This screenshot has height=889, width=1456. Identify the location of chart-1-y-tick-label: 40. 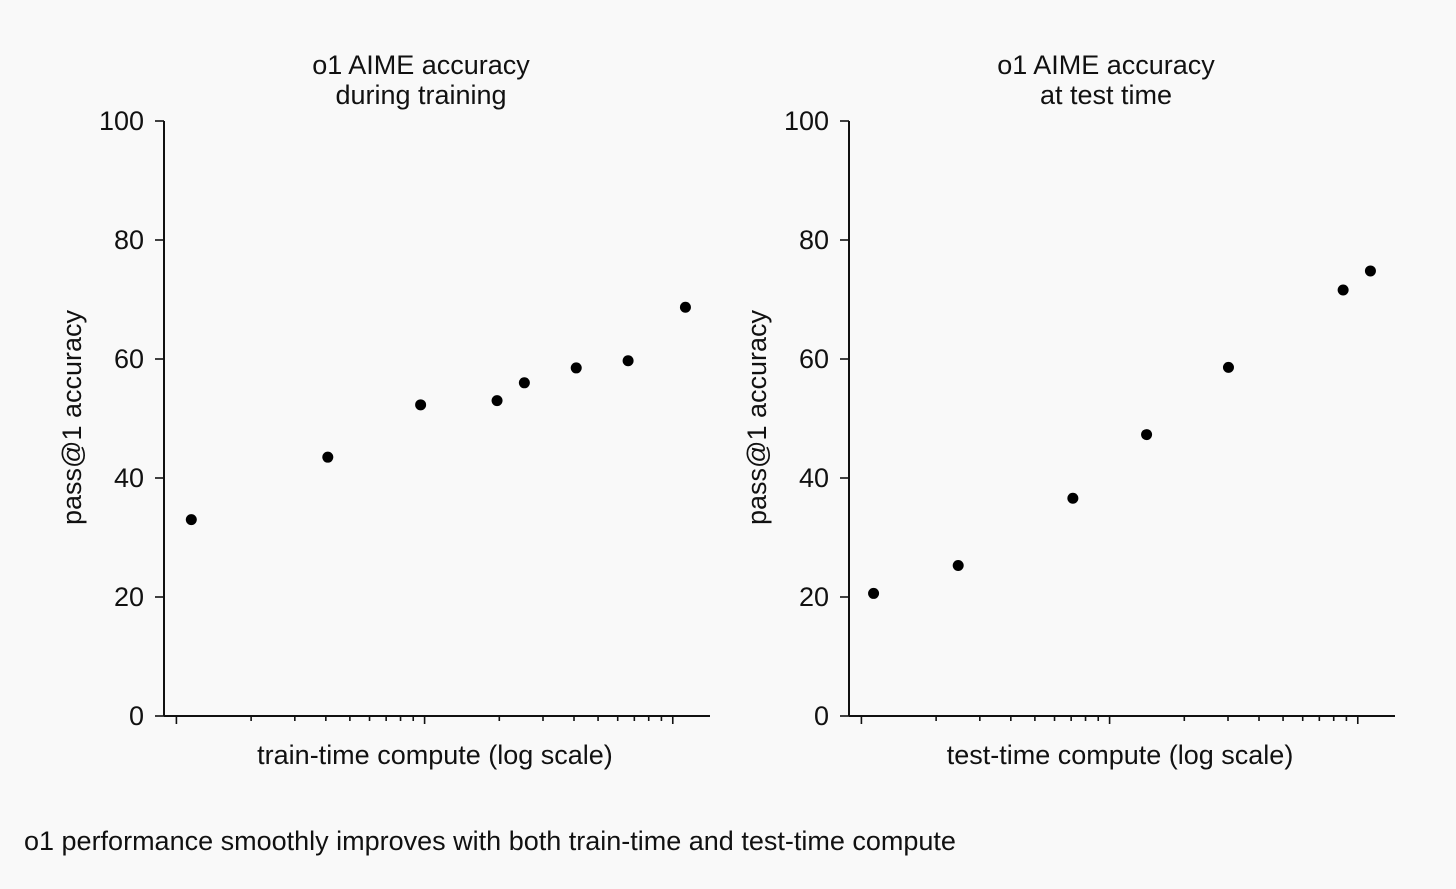
(129, 478).